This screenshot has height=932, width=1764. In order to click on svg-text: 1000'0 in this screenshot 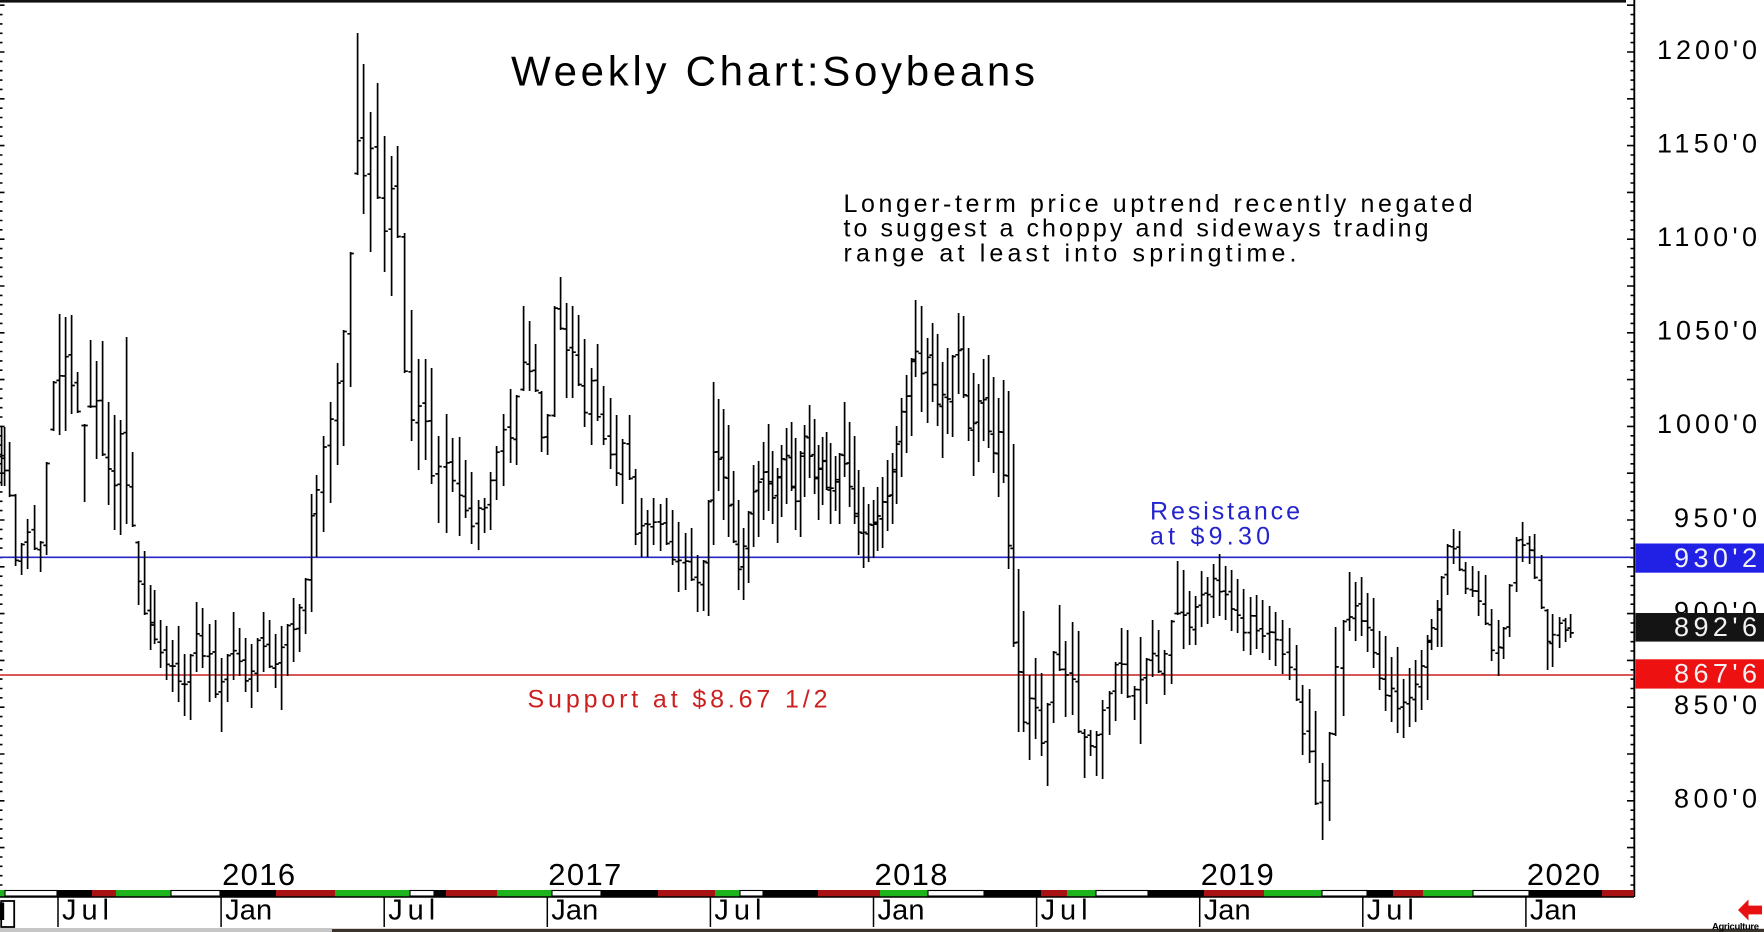, I will do `click(1707, 424)`.